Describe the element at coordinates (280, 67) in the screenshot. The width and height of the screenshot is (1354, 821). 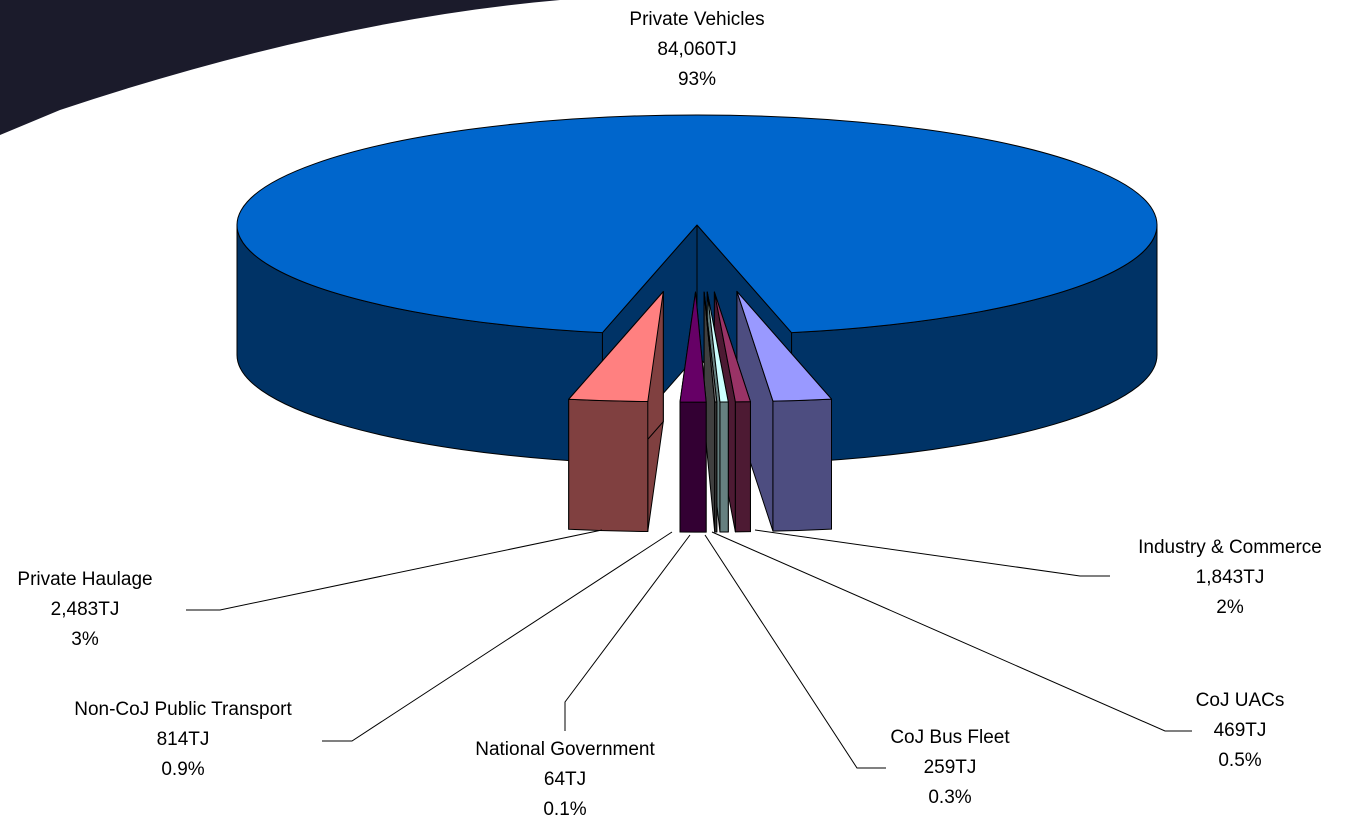
I see `background-photo` at that location.